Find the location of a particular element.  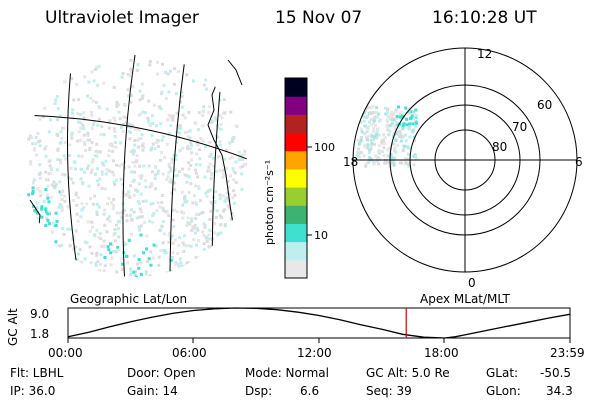

polar-intensity-speckle is located at coordinates (386, 136).